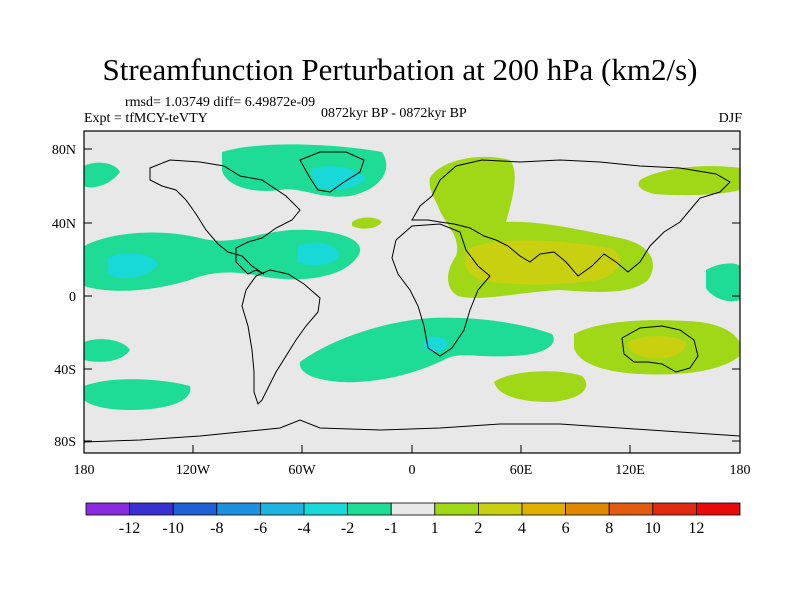  I want to click on contour-neg-greenland-core, so click(338, 178).